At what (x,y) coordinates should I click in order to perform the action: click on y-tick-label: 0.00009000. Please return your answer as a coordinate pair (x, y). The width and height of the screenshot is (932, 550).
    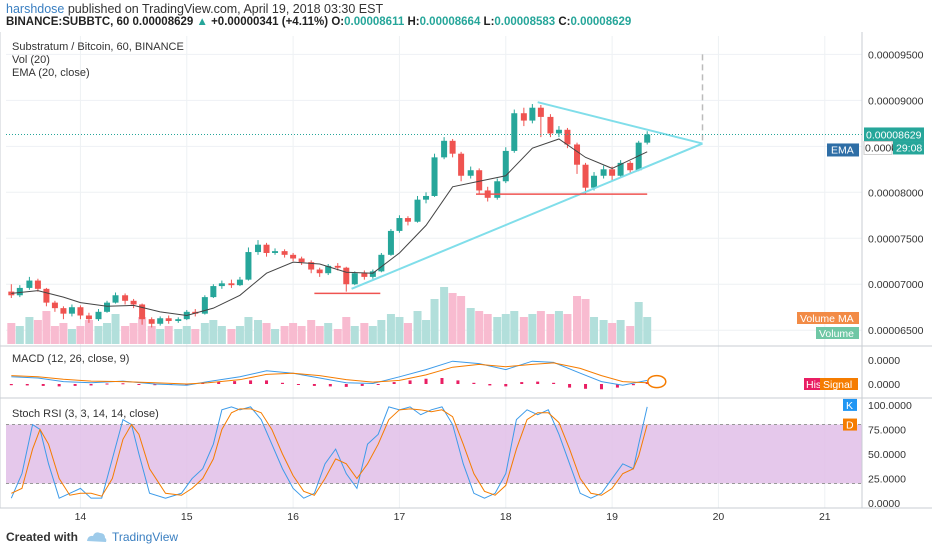
    Looking at the image, I should click on (896, 101).